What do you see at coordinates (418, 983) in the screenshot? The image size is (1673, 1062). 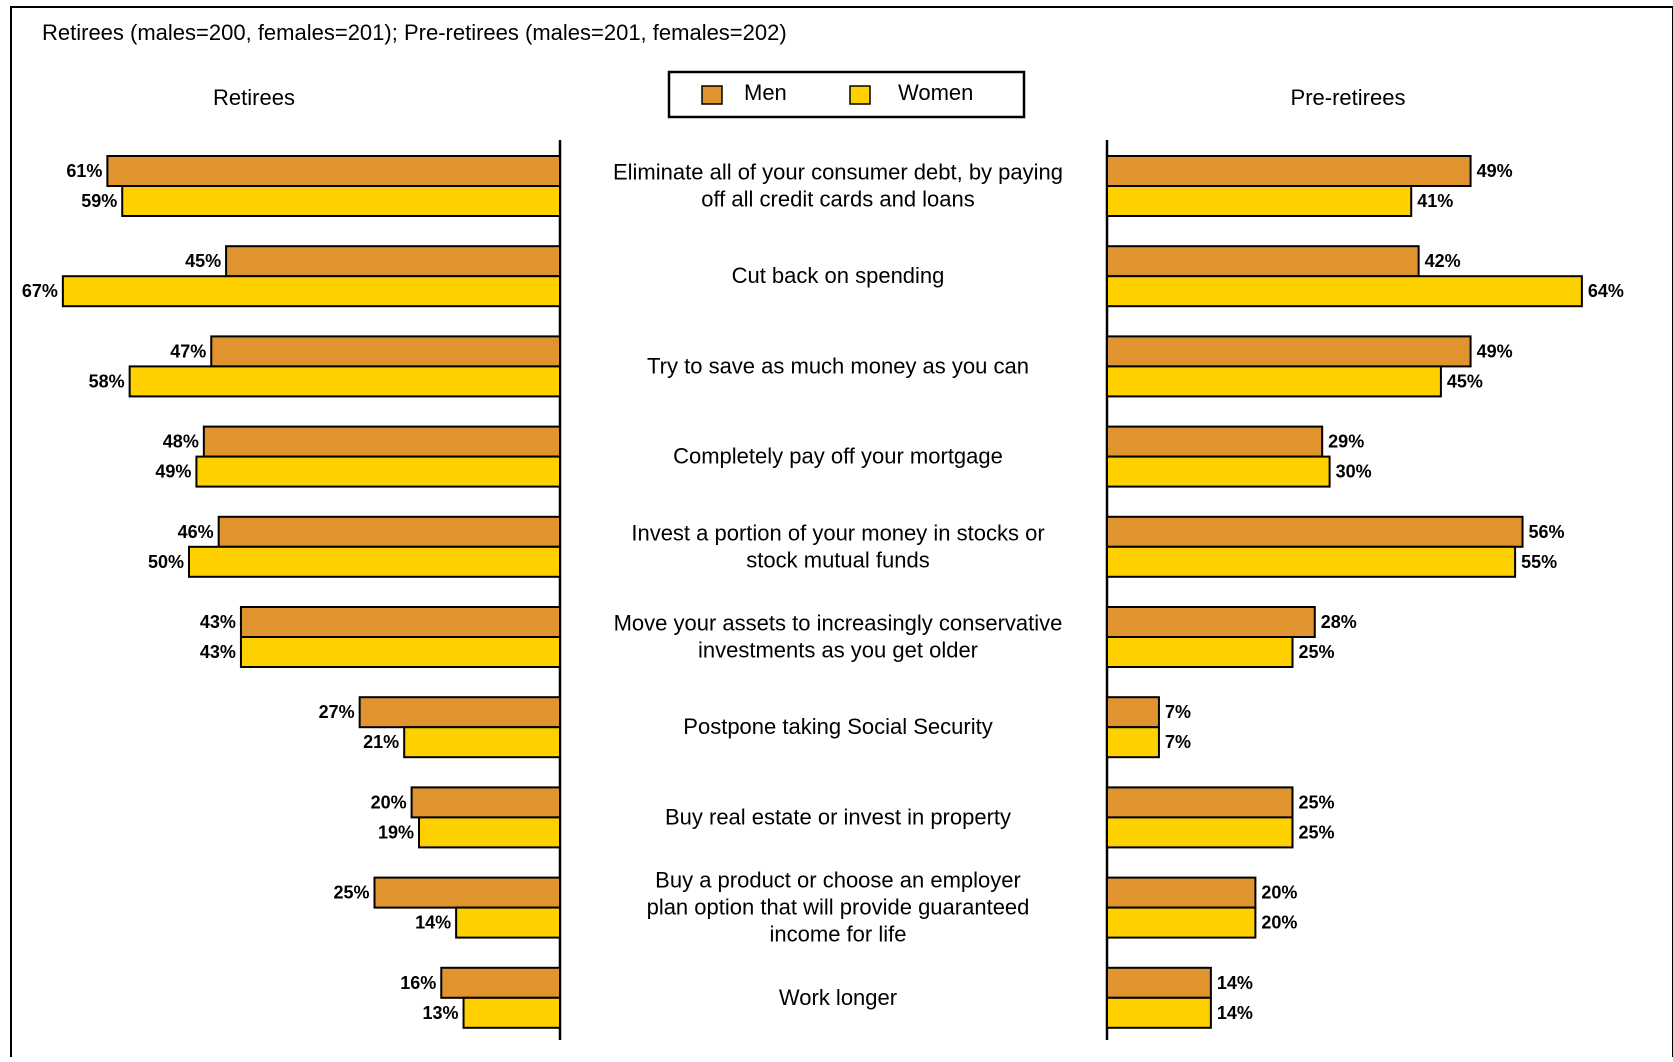 I see `retirees-men-value-label: 16%` at bounding box center [418, 983].